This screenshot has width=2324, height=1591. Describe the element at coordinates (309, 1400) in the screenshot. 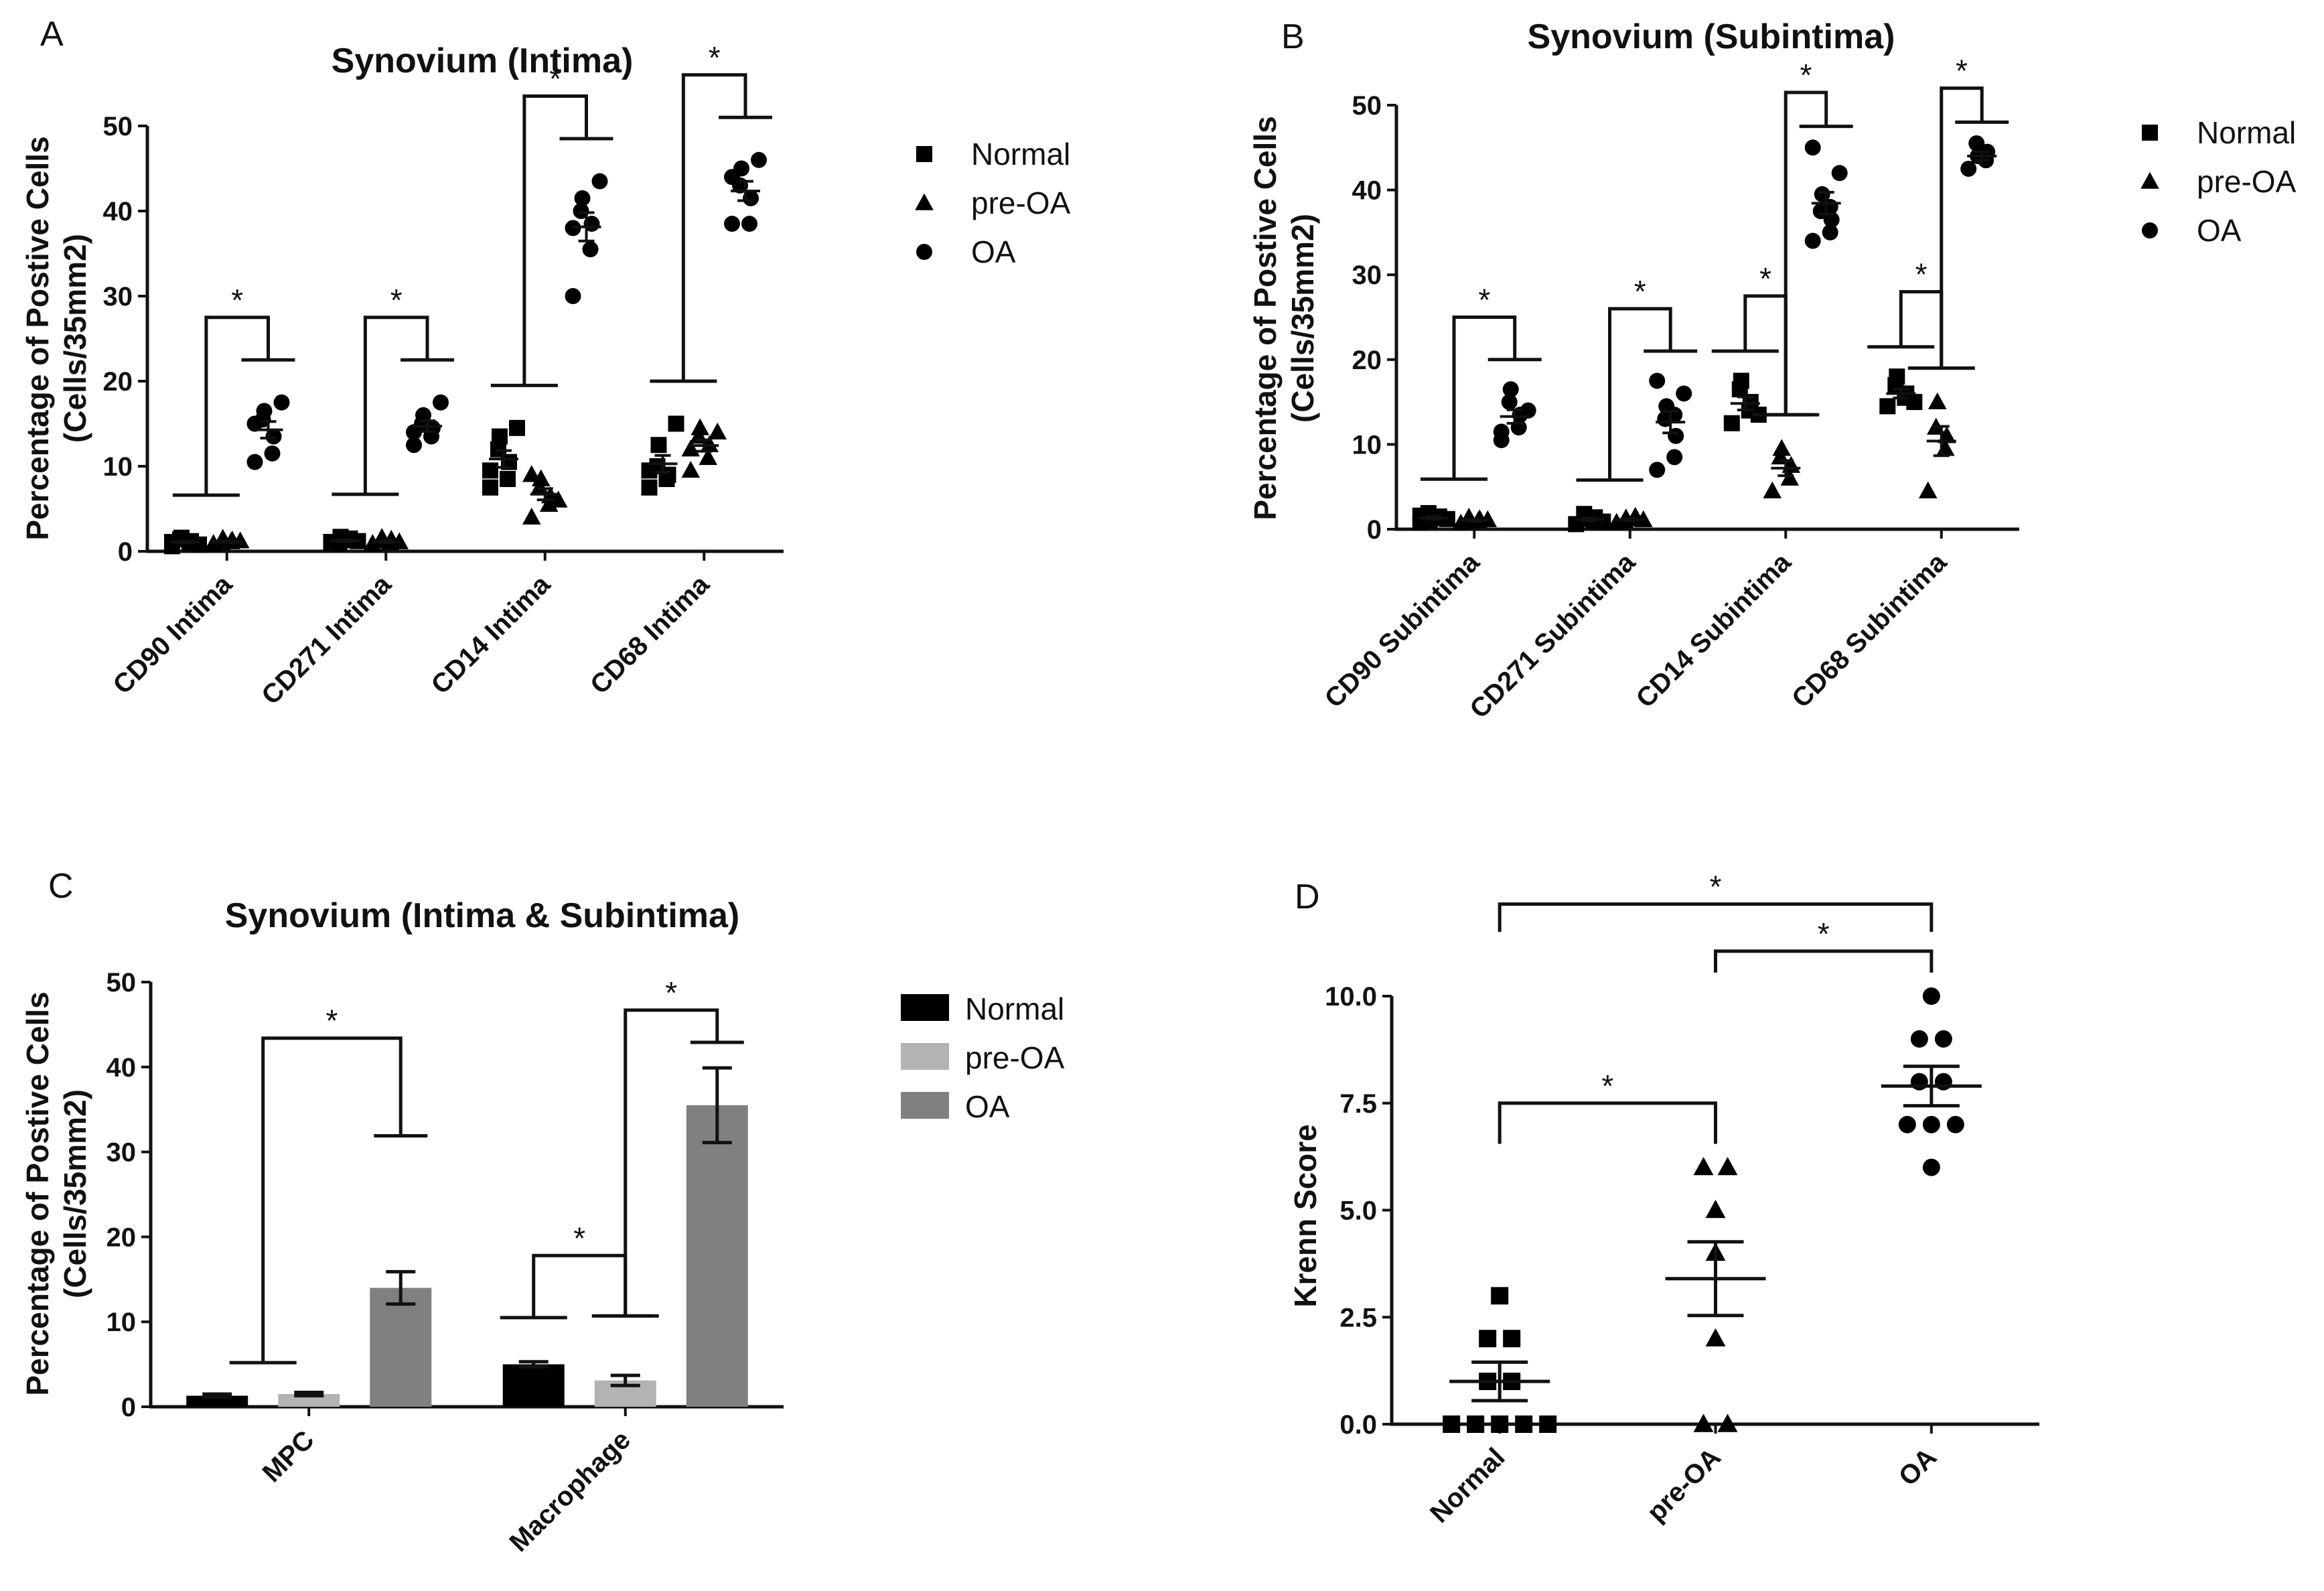

I see `bar-pre-oa-c` at that location.